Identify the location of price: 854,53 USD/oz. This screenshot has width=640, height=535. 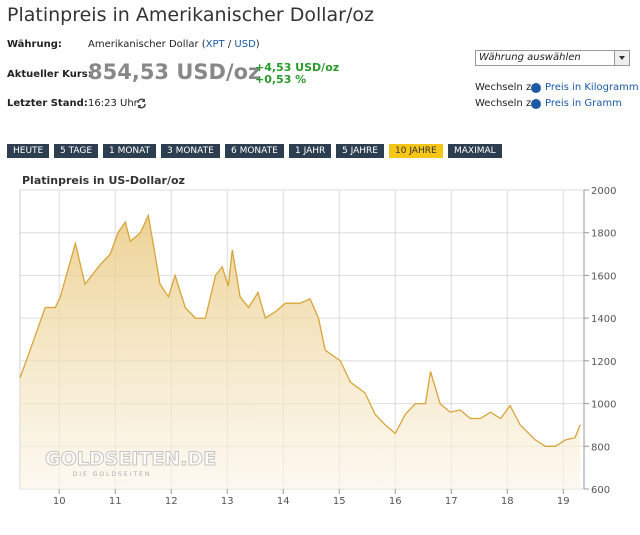
(174, 72).